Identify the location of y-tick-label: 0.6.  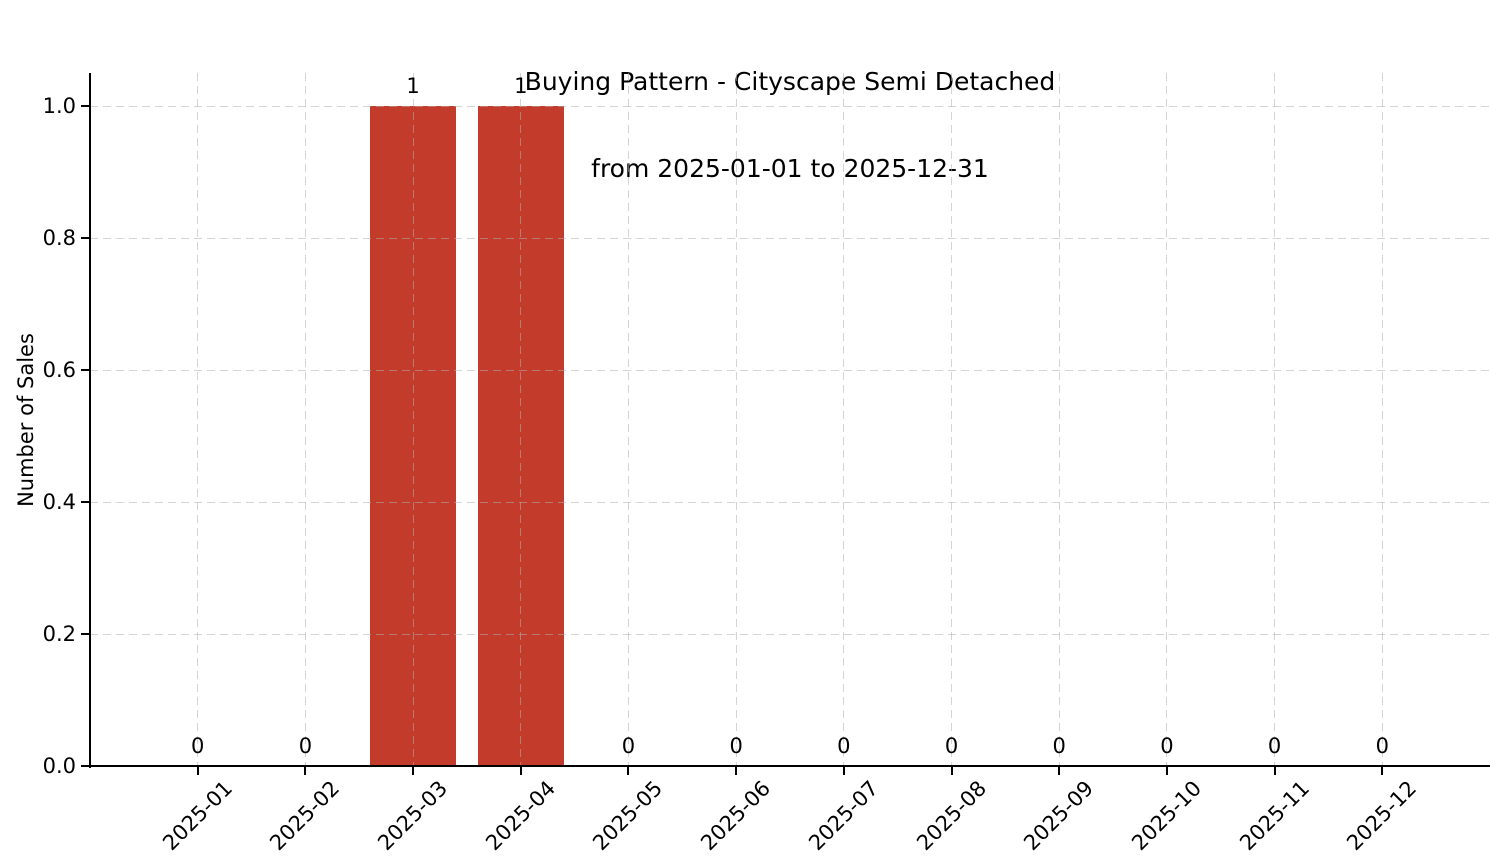
(59, 369).